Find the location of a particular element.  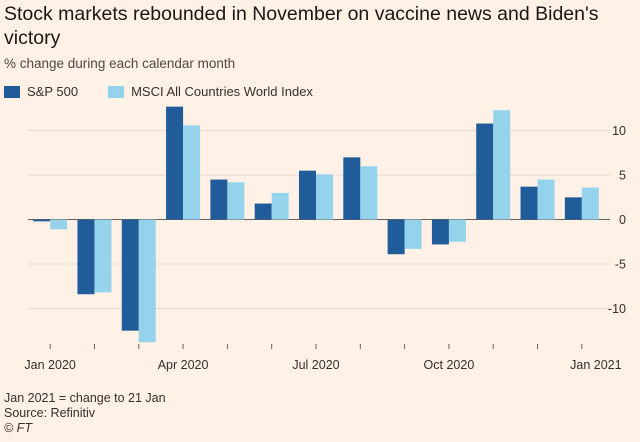

legend-swatch-sp500 is located at coordinates (12, 91).